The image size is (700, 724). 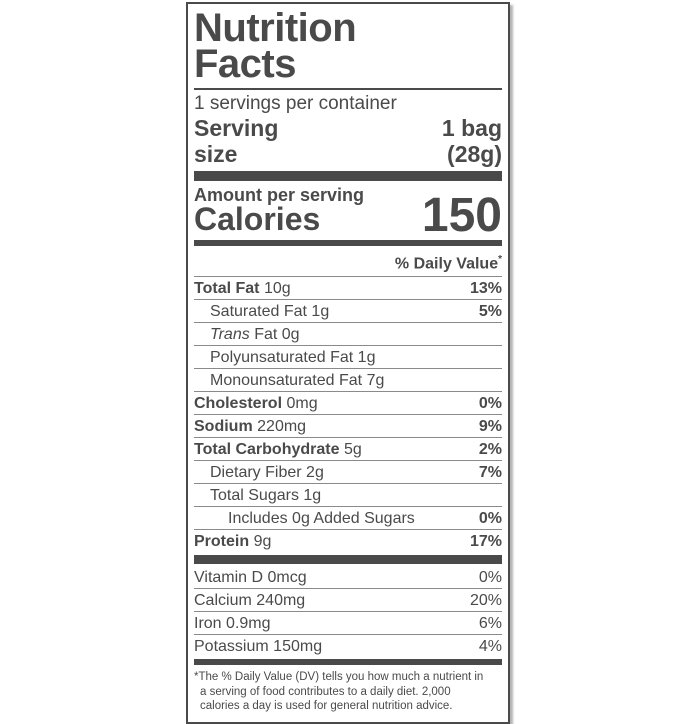 What do you see at coordinates (461, 215) in the screenshot?
I see `calories-value: 150` at bounding box center [461, 215].